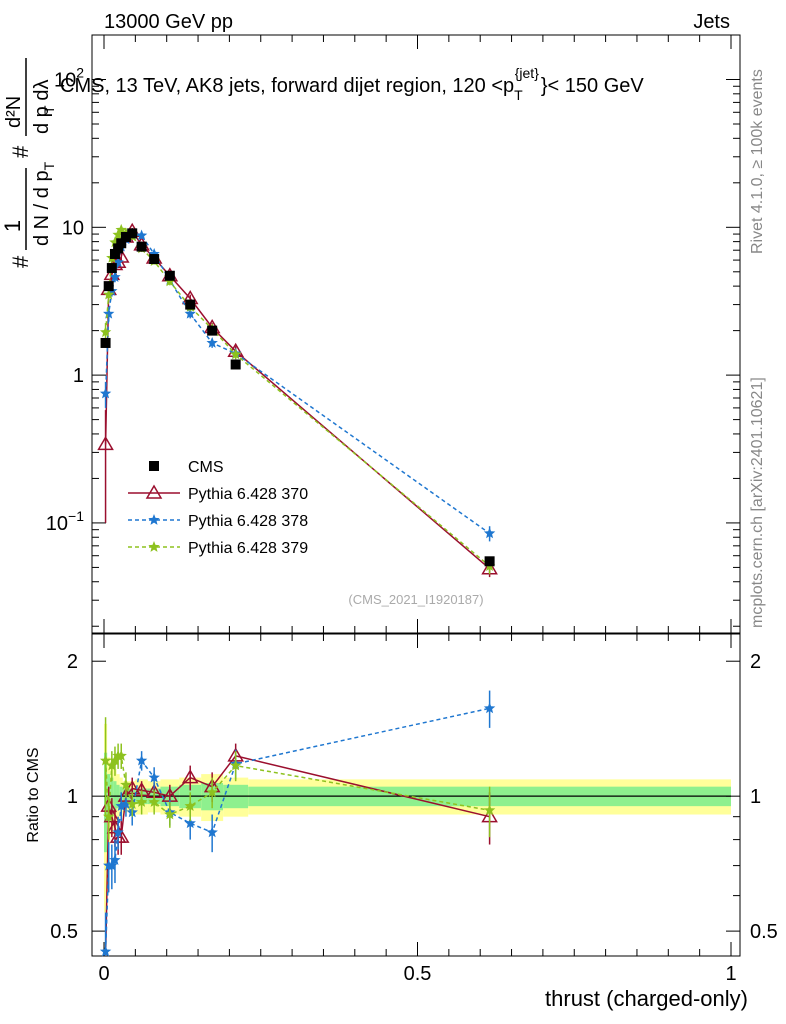 The image size is (786, 1024). Describe the element at coordinates (78, 376) in the screenshot. I see `y-tick-label: 1` at that location.